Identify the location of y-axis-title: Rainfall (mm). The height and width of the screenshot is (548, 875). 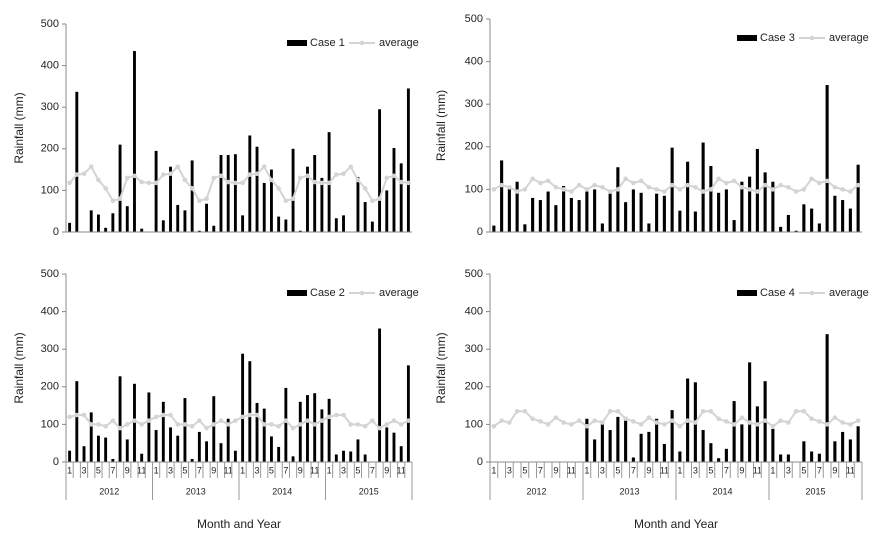
(19, 367).